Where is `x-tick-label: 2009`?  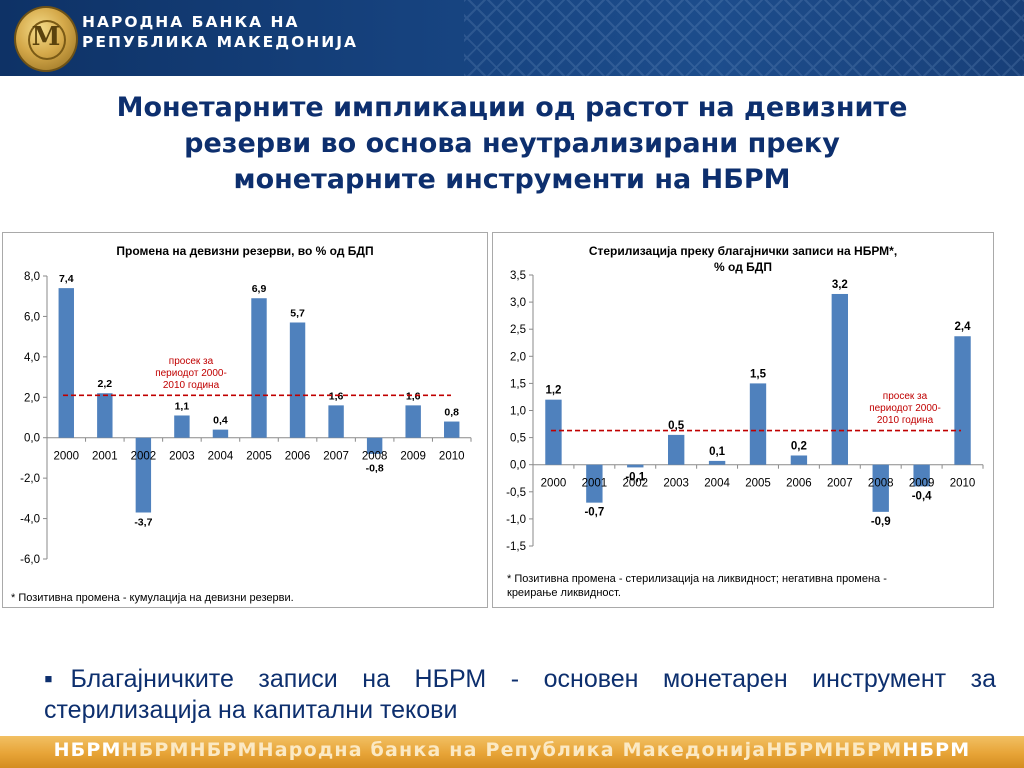
x-tick-label: 2009 is located at coordinates (922, 484).